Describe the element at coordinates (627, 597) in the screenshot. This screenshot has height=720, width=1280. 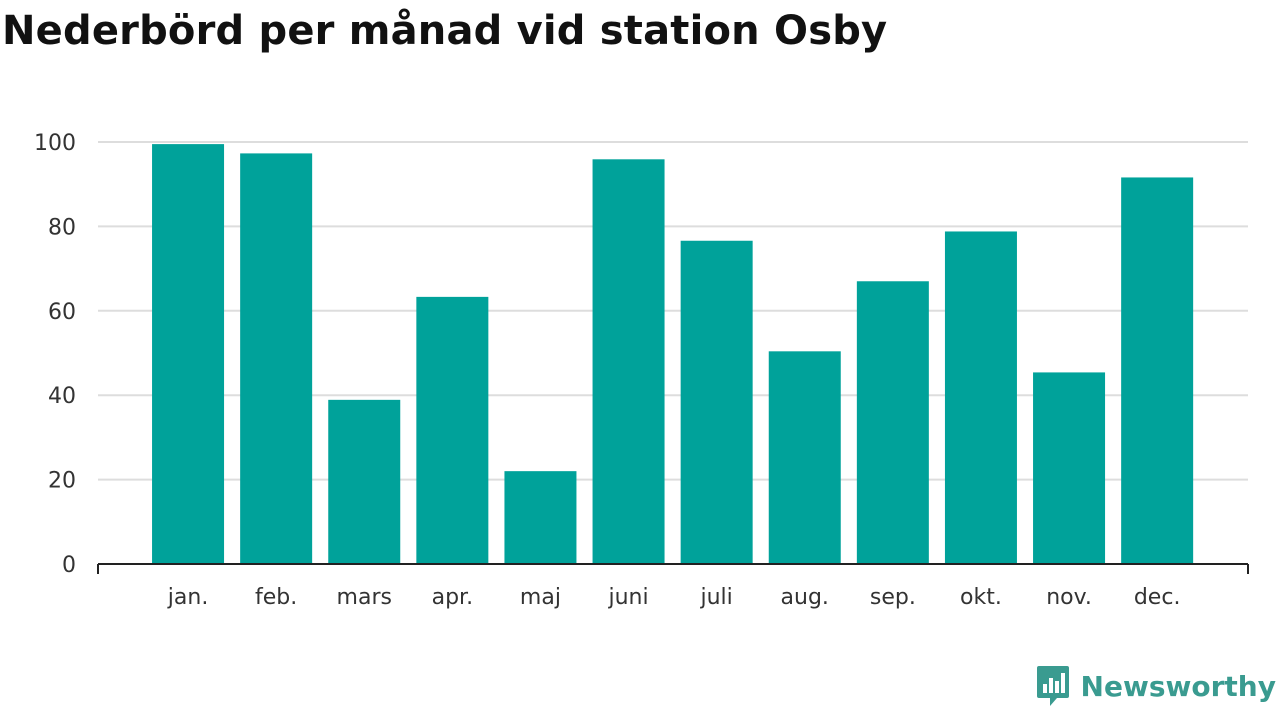
I see `x-tick-label: juni` at that location.